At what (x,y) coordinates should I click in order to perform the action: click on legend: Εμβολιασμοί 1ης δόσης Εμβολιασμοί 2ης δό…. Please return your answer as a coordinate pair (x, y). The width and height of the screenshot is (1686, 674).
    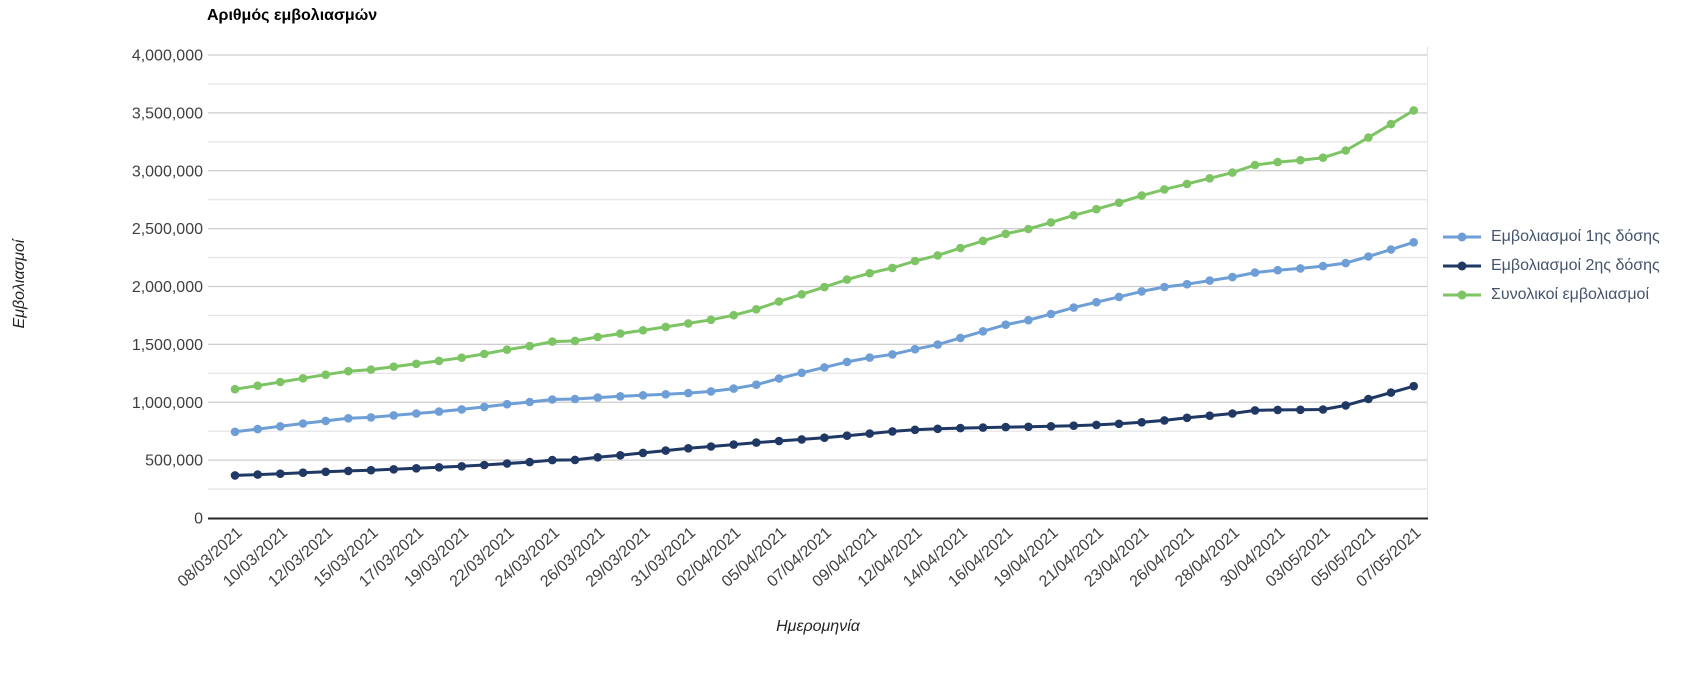
    Looking at the image, I should click on (1562, 267).